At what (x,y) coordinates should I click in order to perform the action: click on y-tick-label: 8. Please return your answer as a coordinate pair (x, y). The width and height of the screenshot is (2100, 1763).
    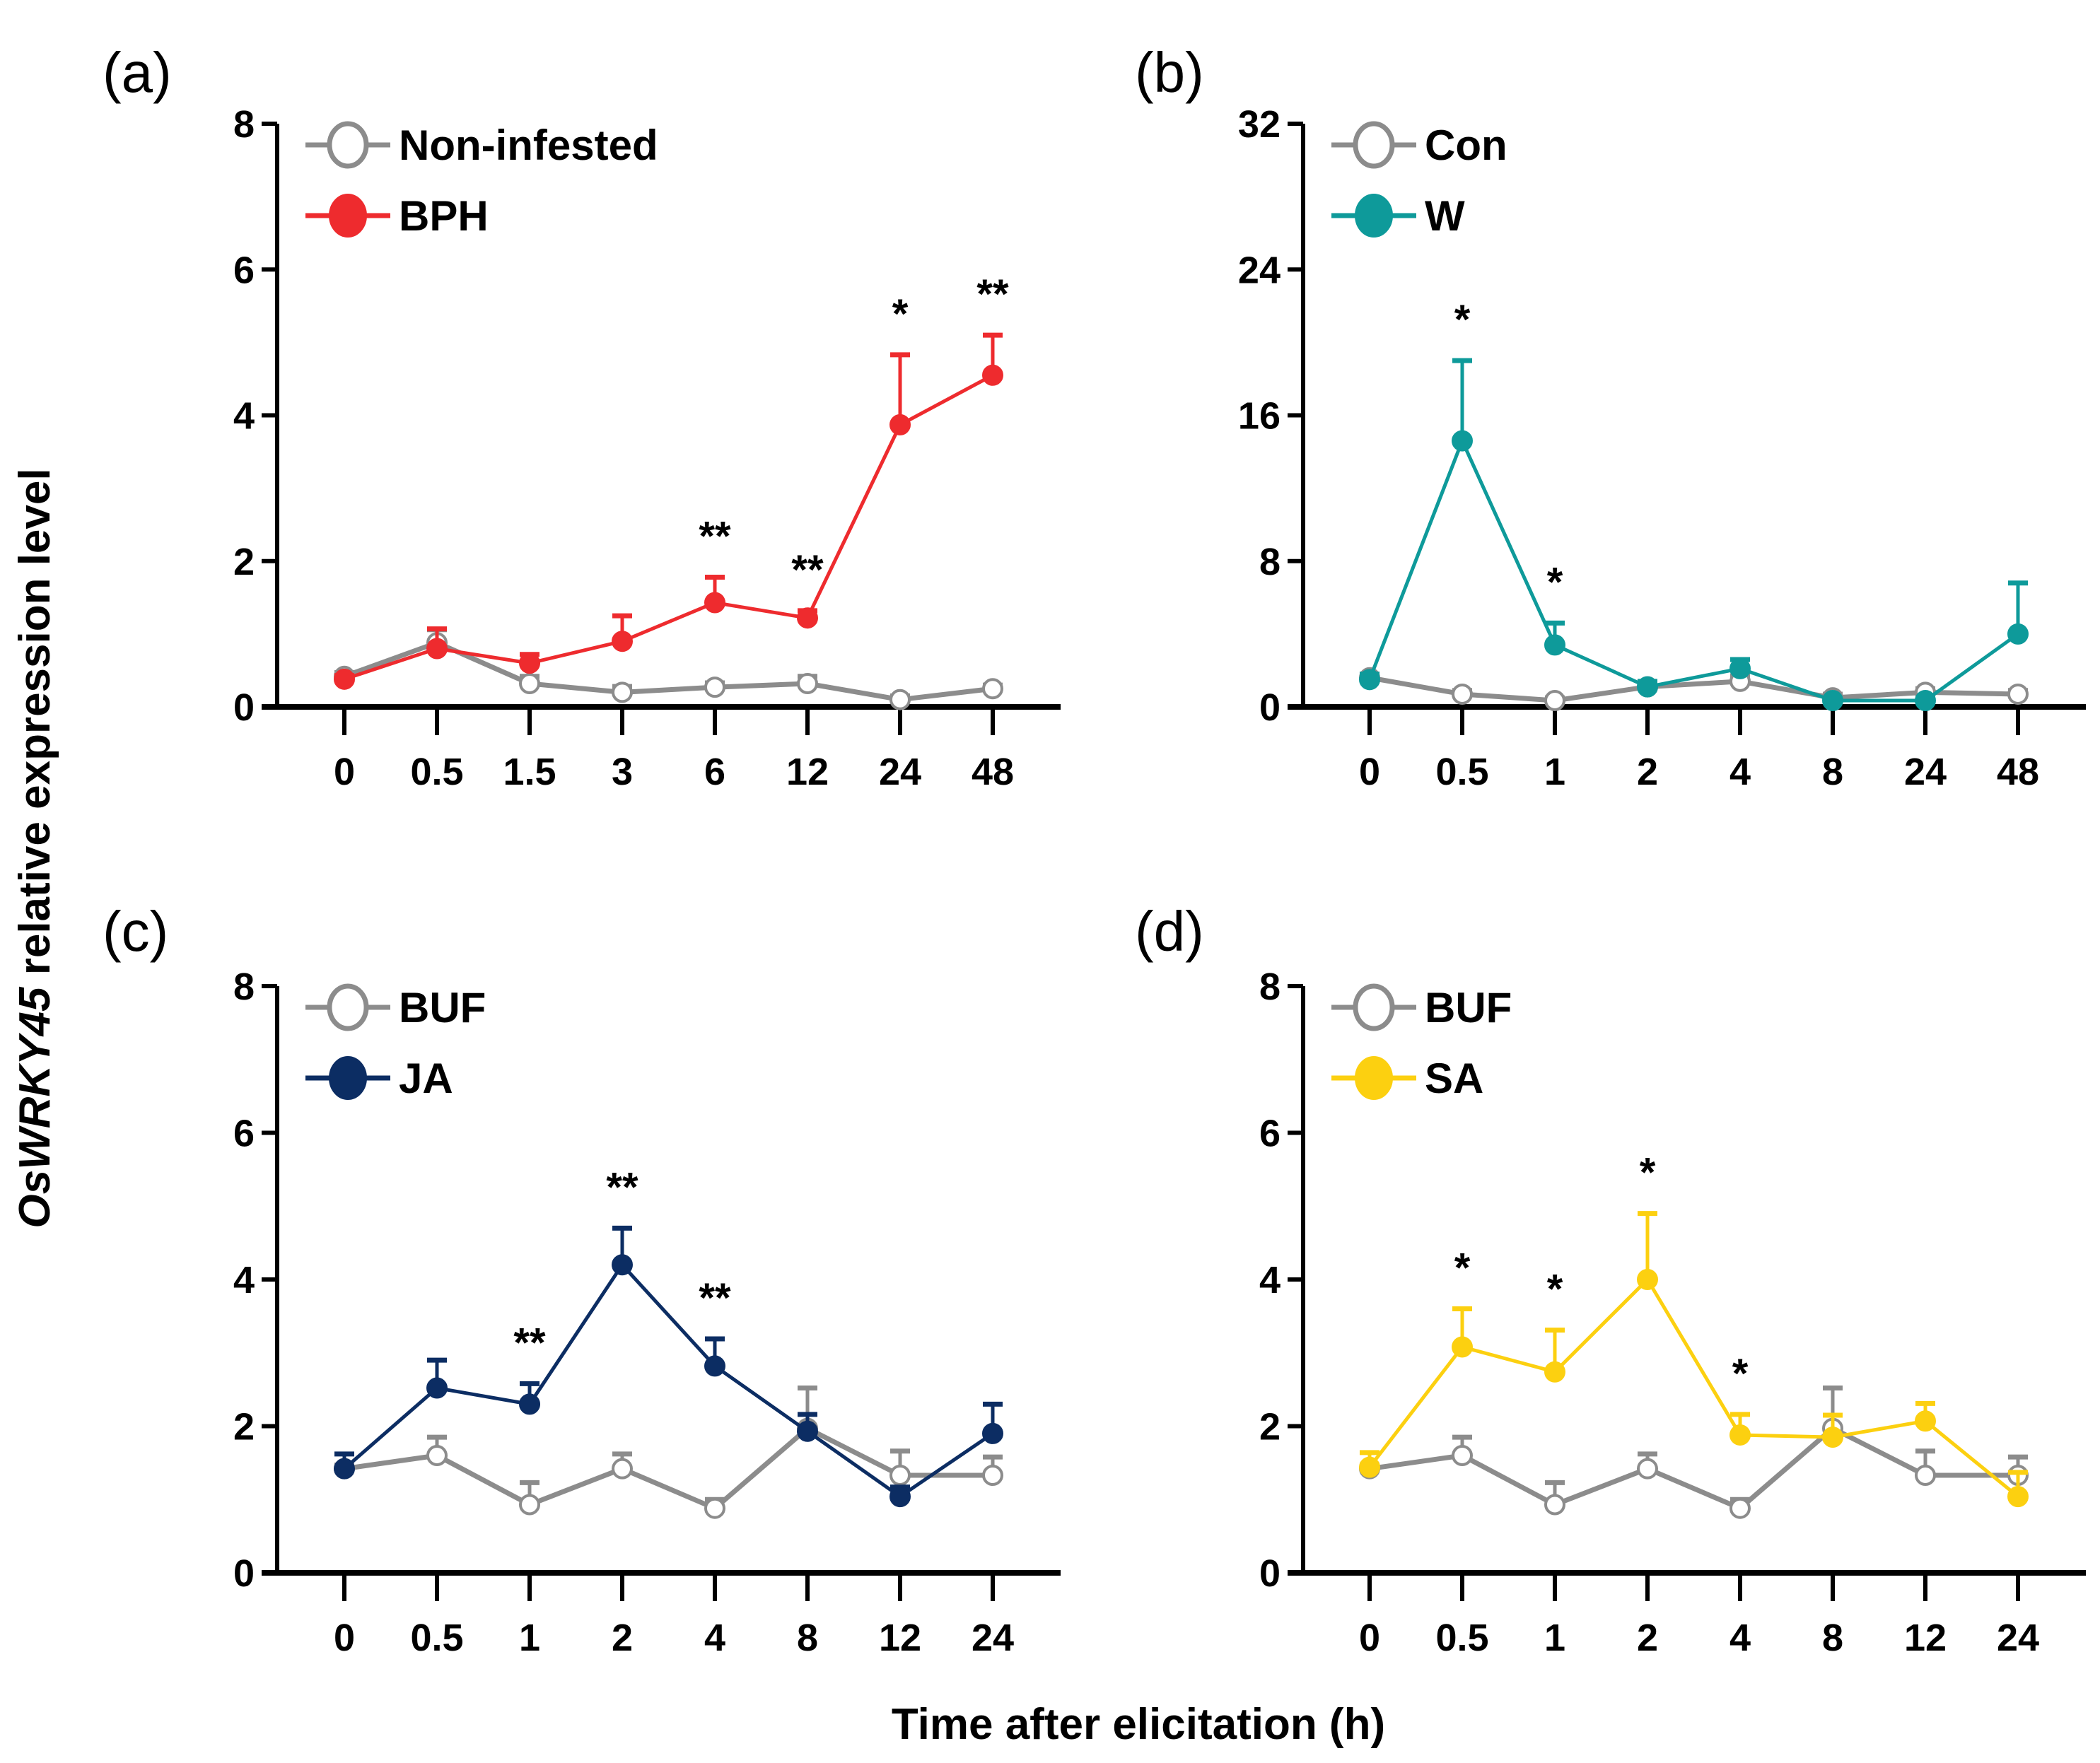
    Looking at the image, I should click on (244, 987).